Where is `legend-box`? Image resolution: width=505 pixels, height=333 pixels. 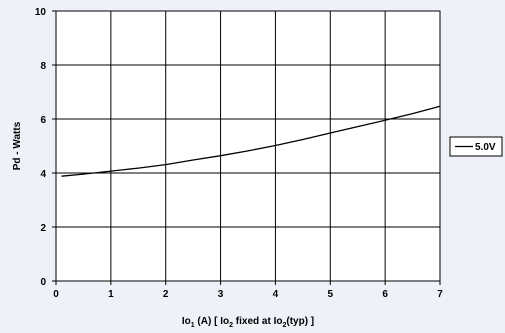 legend-box is located at coordinates (476, 146).